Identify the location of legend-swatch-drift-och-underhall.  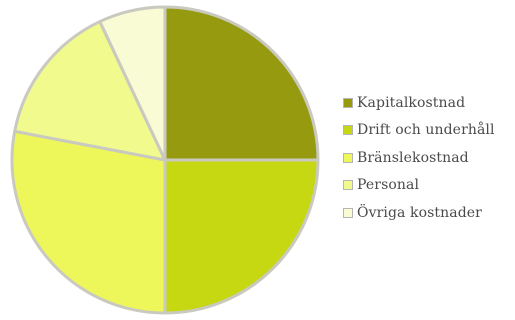
(348, 130).